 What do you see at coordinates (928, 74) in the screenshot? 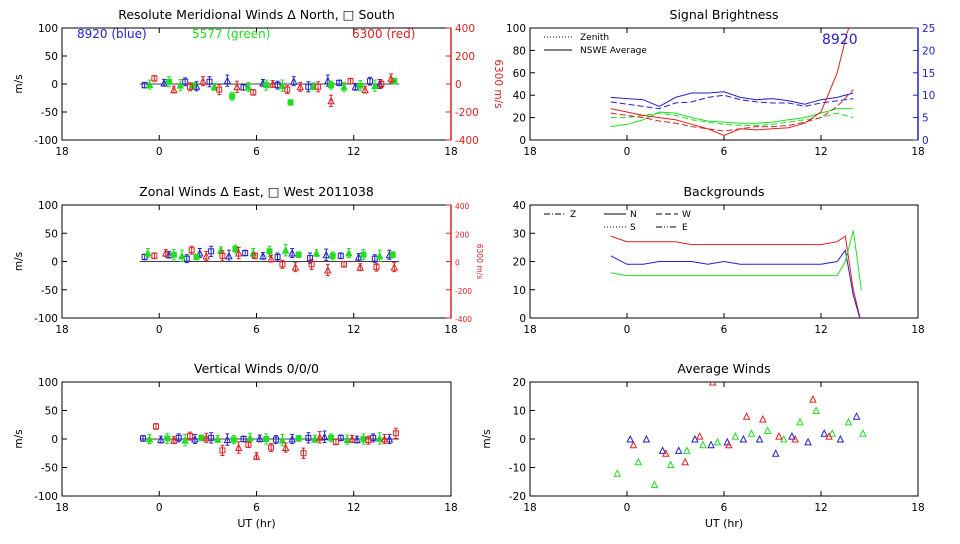
I see `y2-tick-label: 15` at bounding box center [928, 74].